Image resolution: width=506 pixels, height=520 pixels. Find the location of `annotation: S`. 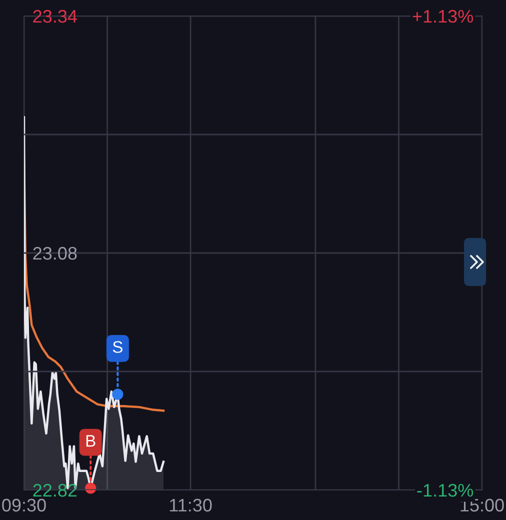

annotation: S is located at coordinates (117, 347).